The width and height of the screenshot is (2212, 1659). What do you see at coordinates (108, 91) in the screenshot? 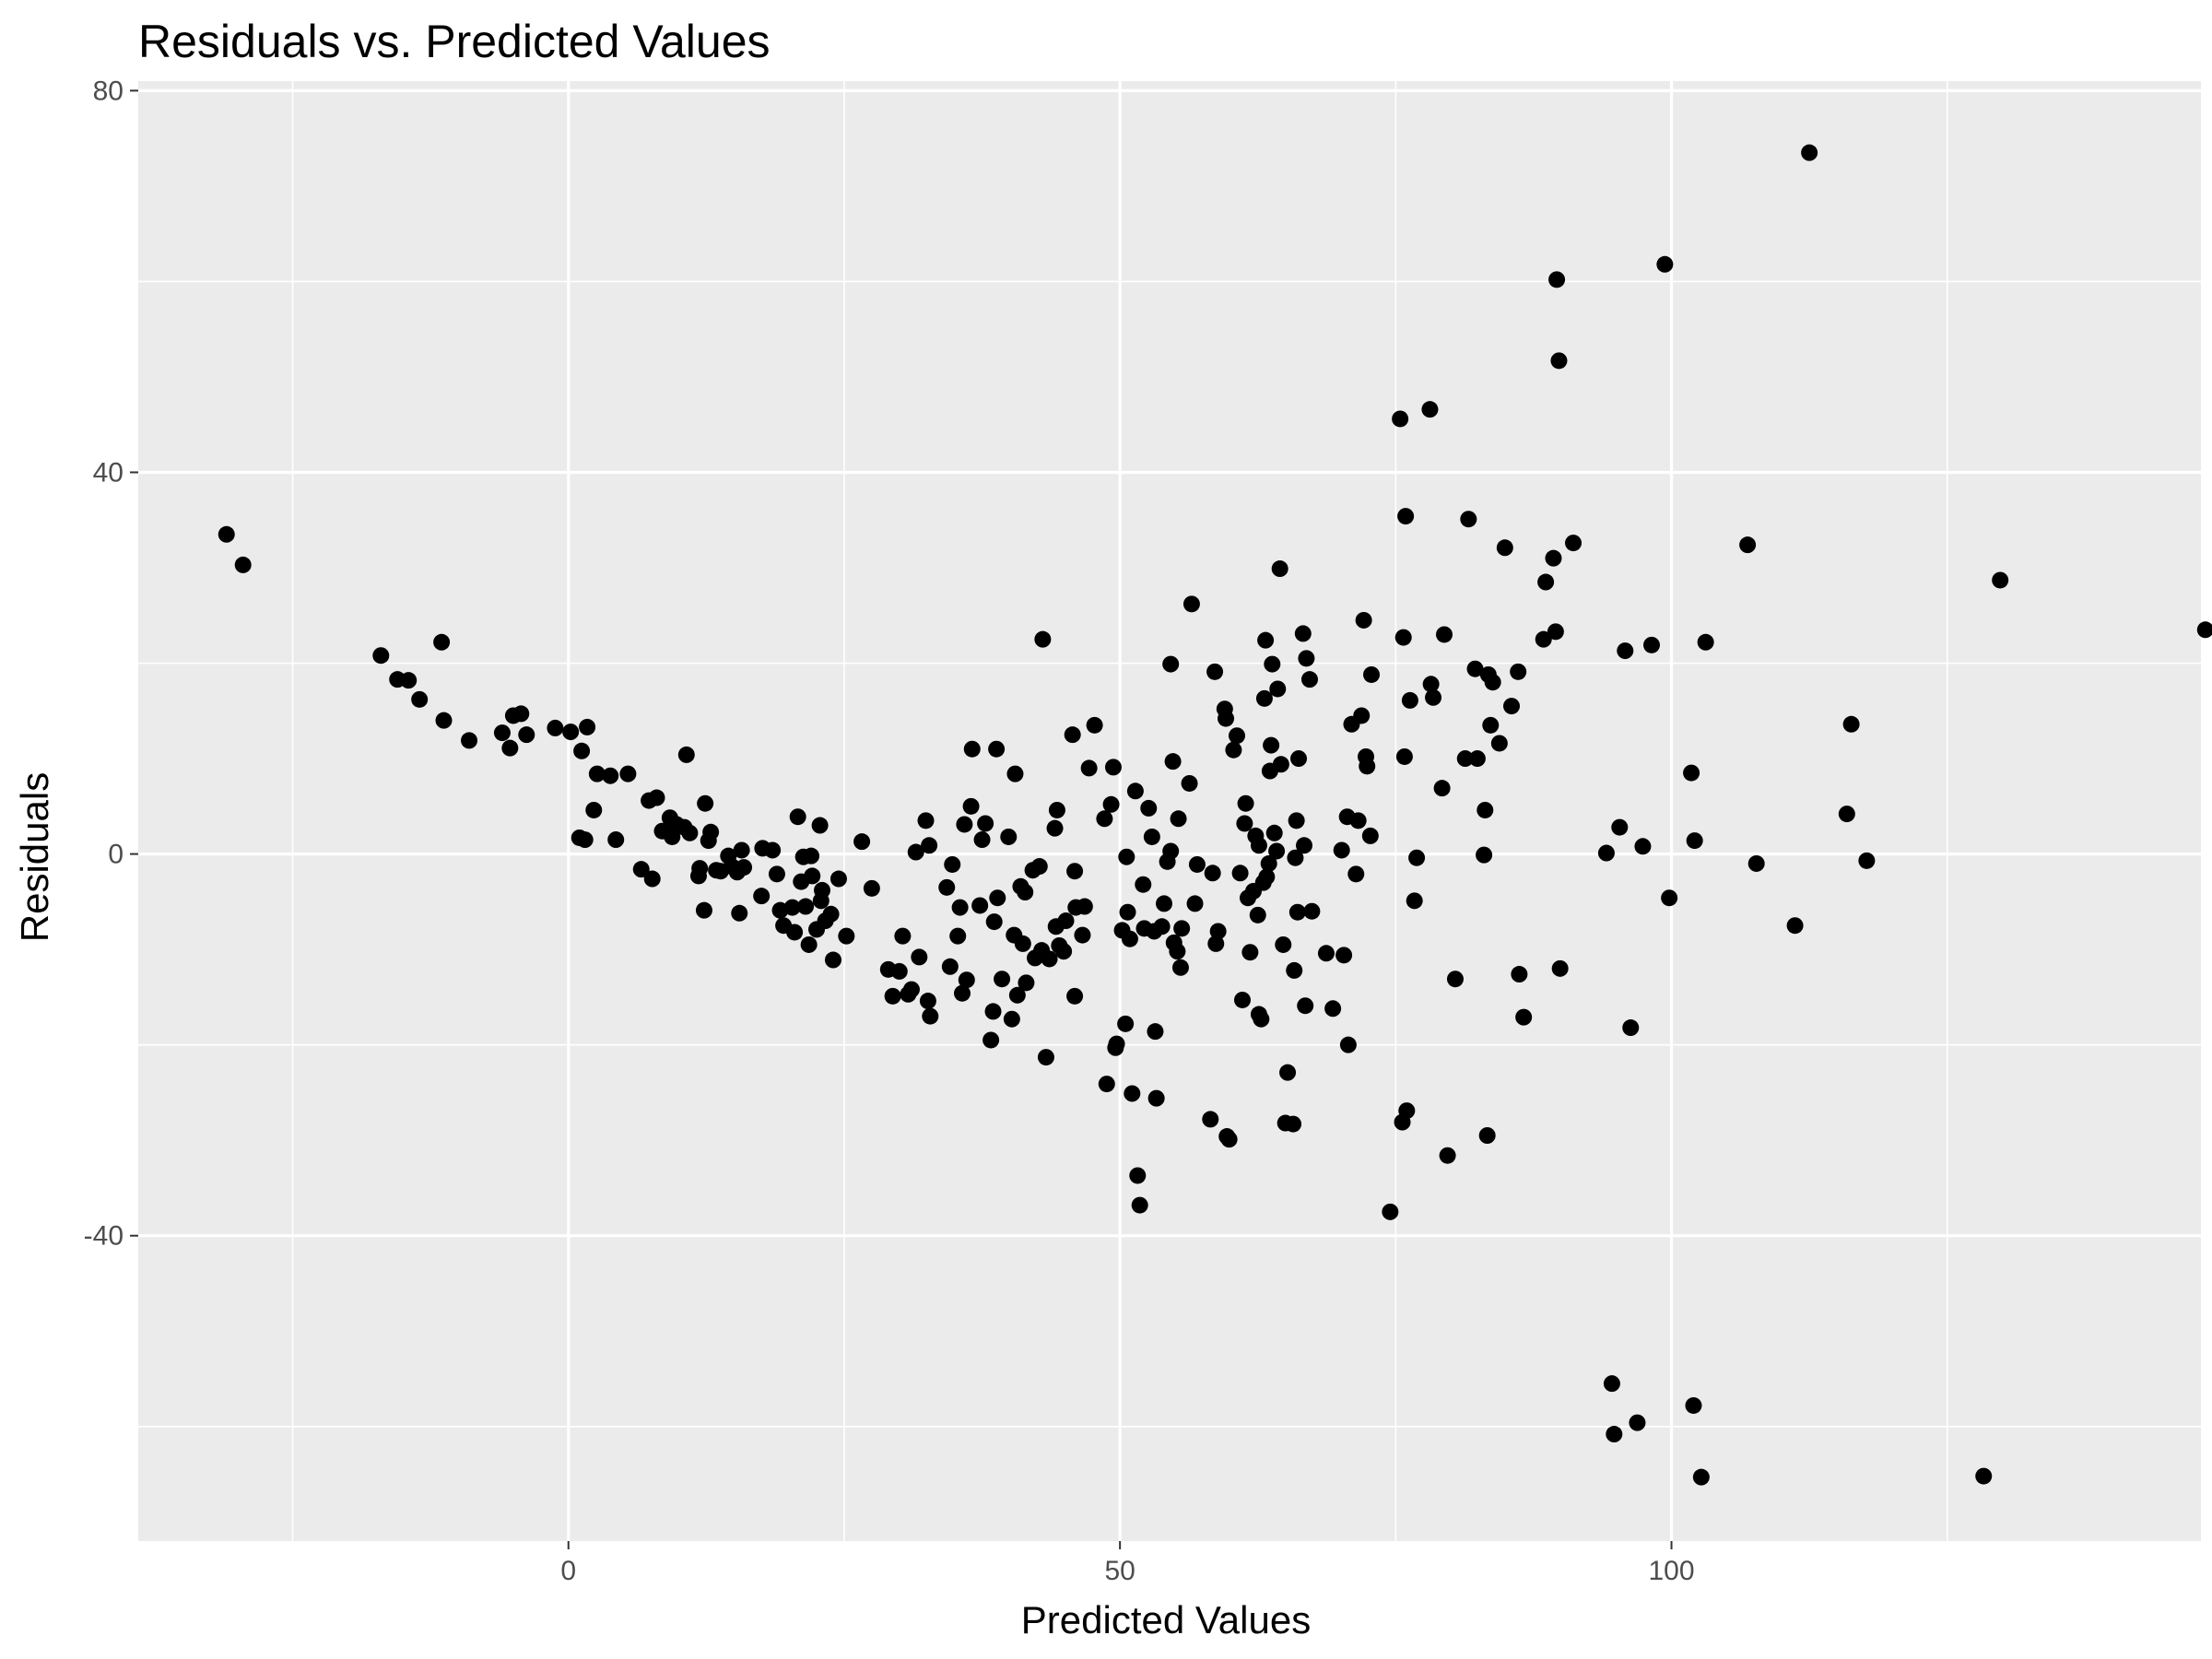
I see `y-tick-label: 80` at bounding box center [108, 91].